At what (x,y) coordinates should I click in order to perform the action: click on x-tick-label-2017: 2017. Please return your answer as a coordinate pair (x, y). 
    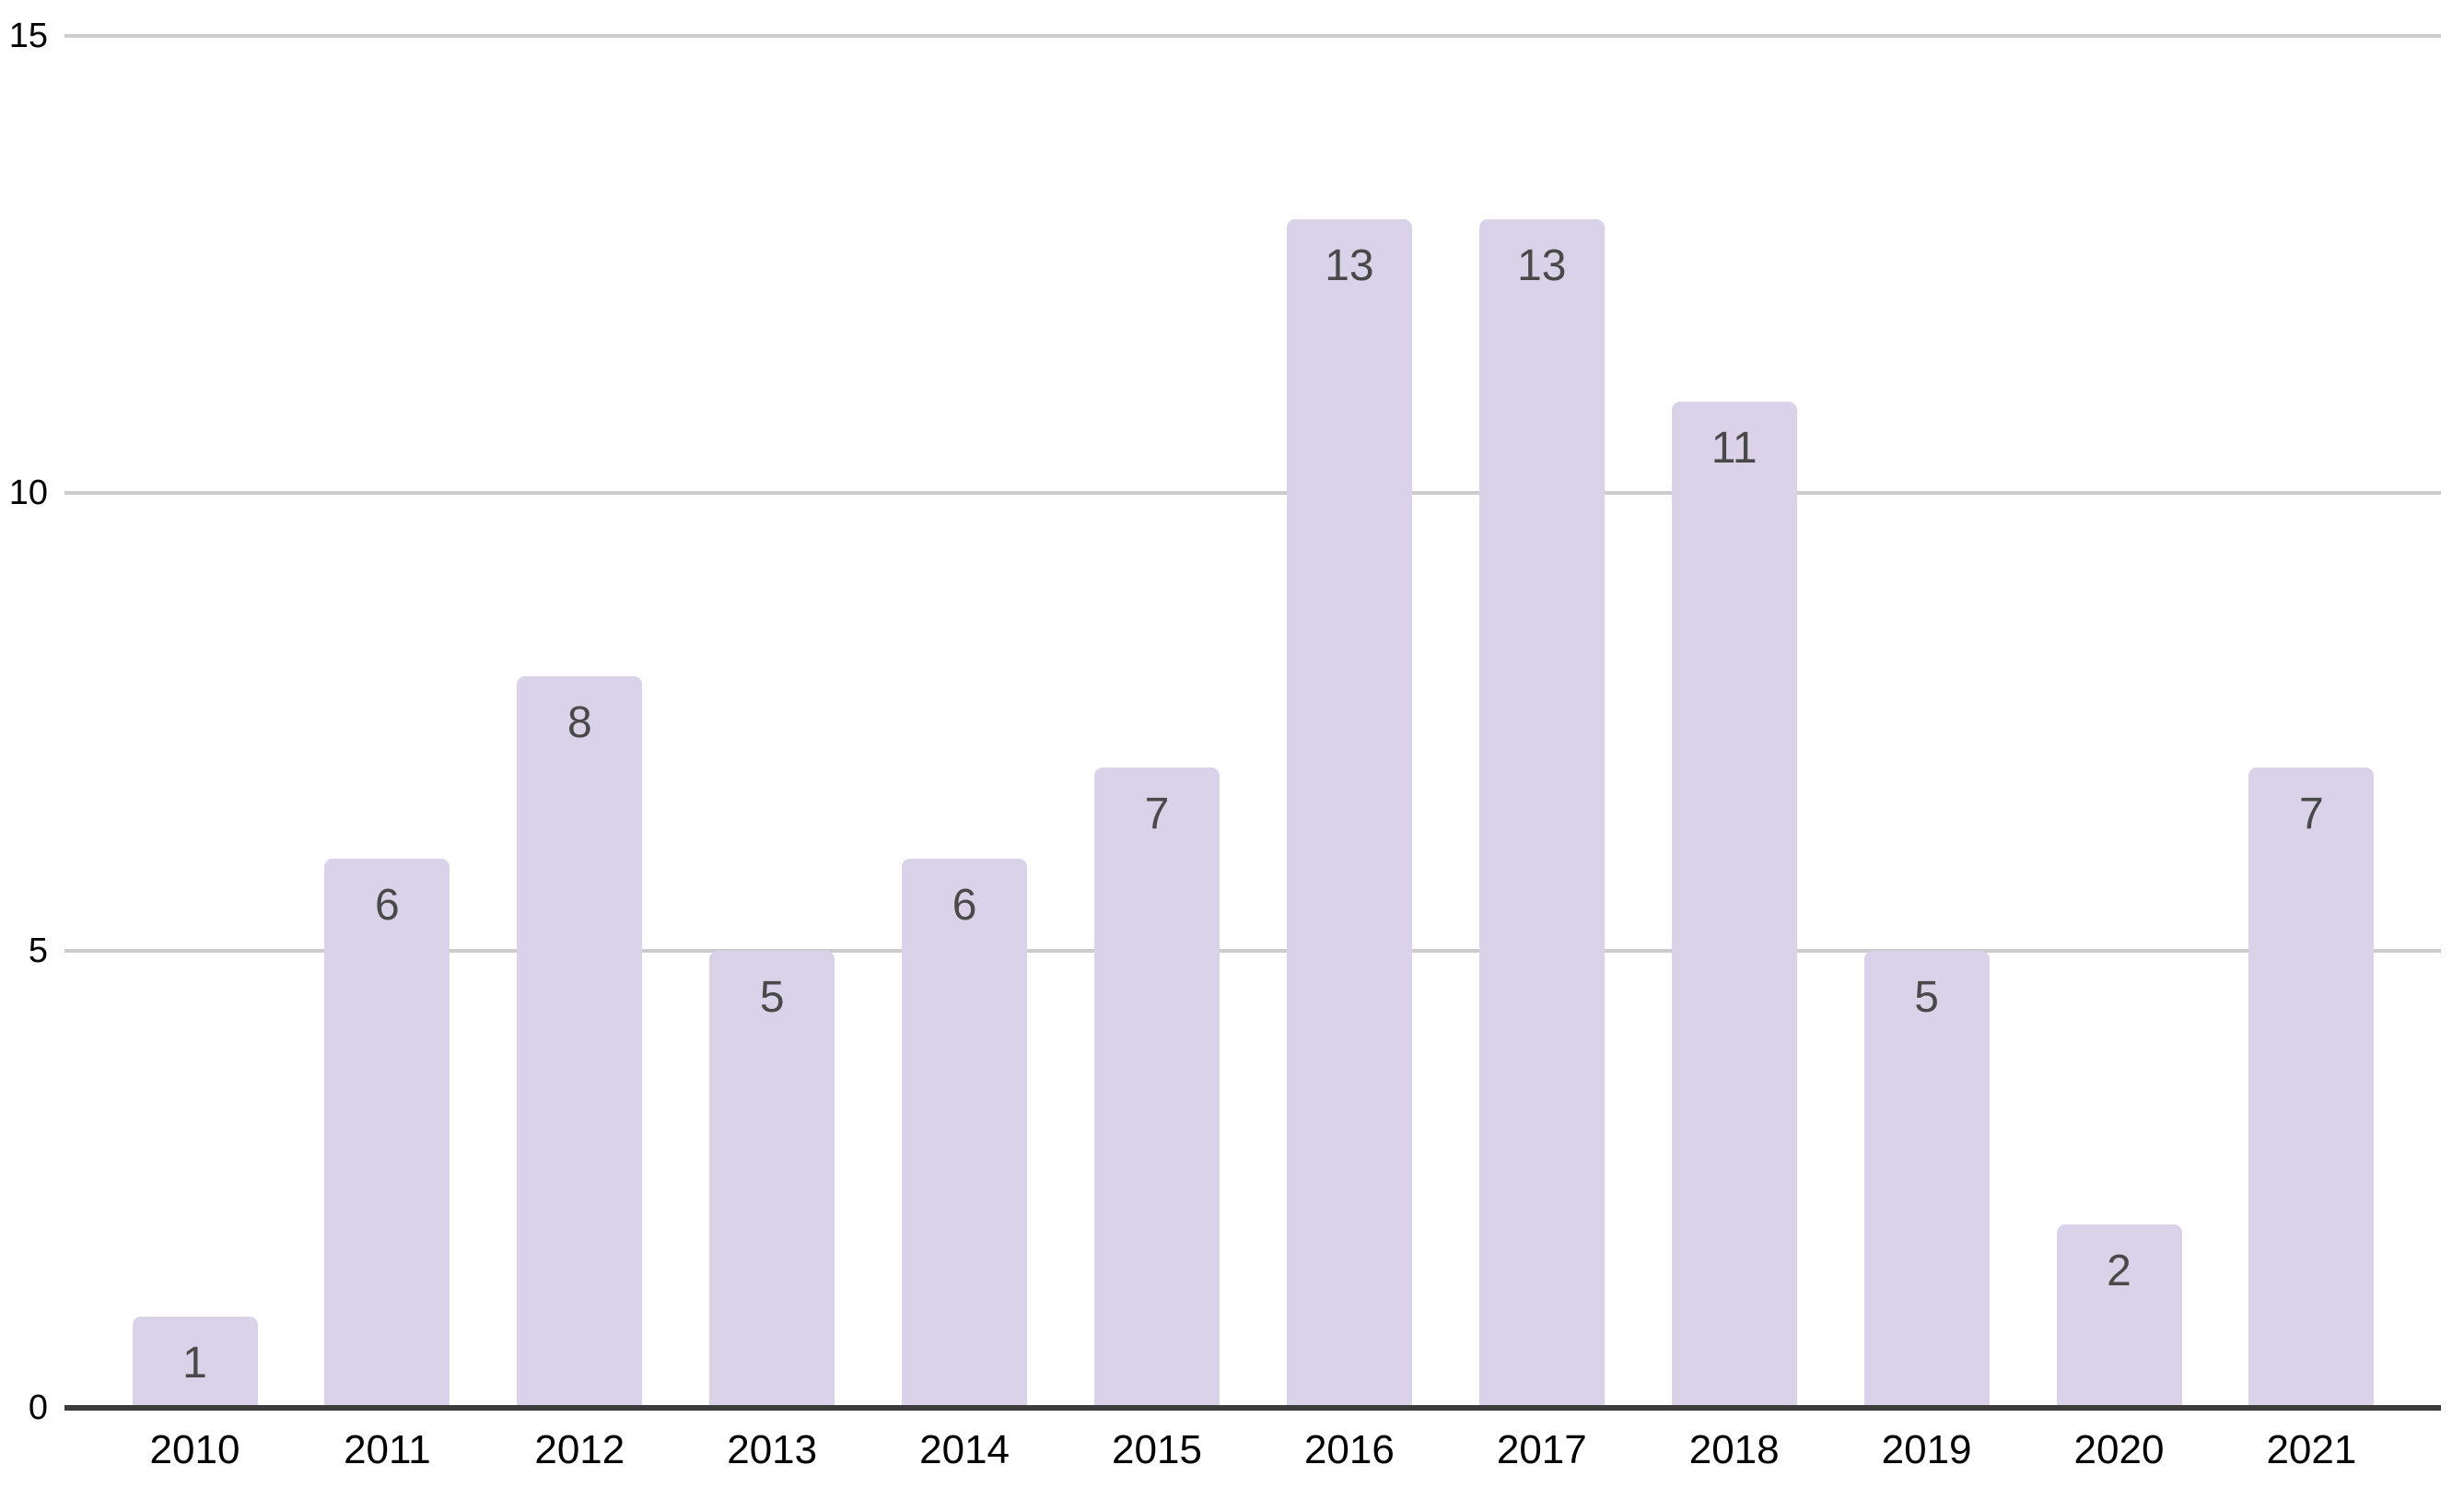
    Looking at the image, I should click on (1541, 1449).